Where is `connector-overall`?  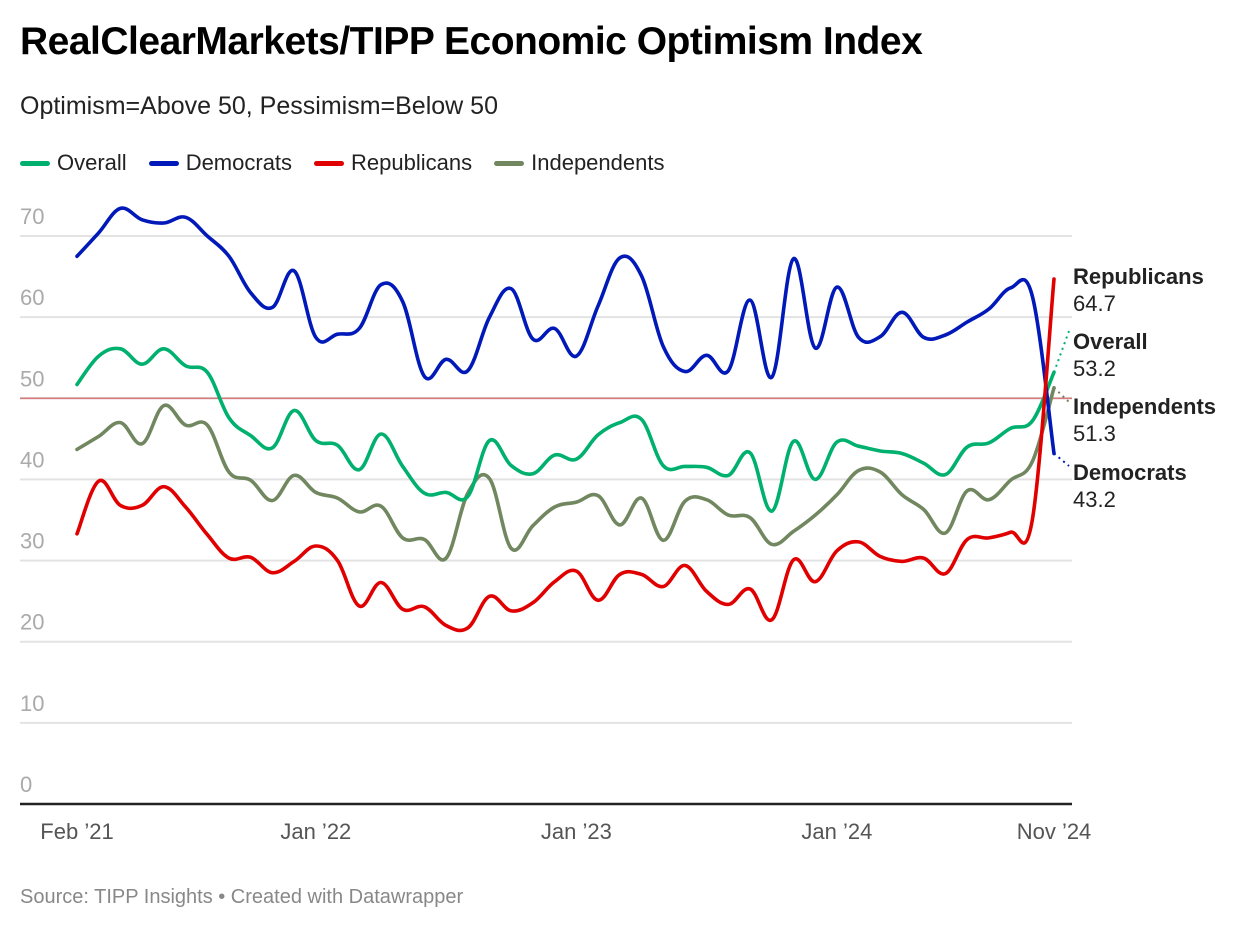
connector-overall is located at coordinates (1061, 351).